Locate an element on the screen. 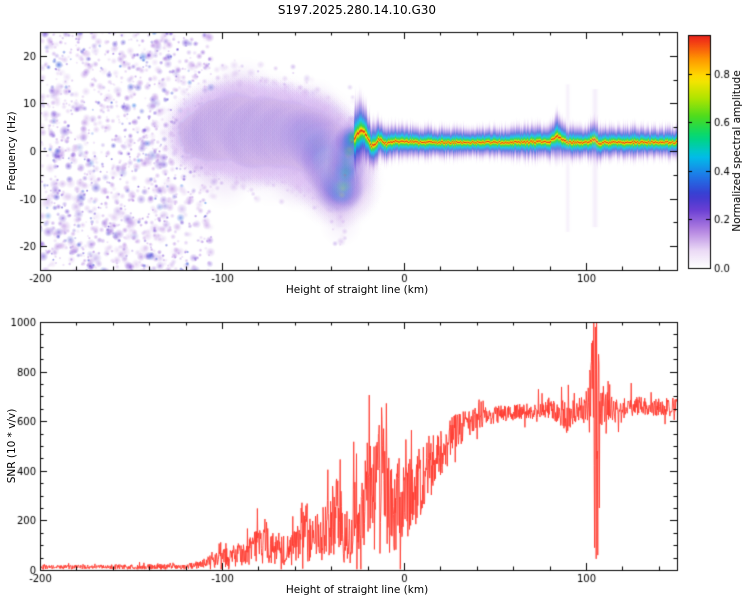  snr-x-axis-label: Height of straight line (km) is located at coordinates (357, 590).